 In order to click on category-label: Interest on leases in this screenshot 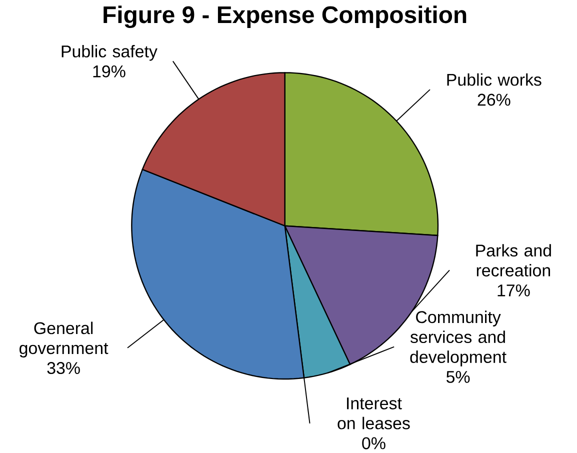, I will do `click(374, 413)`.